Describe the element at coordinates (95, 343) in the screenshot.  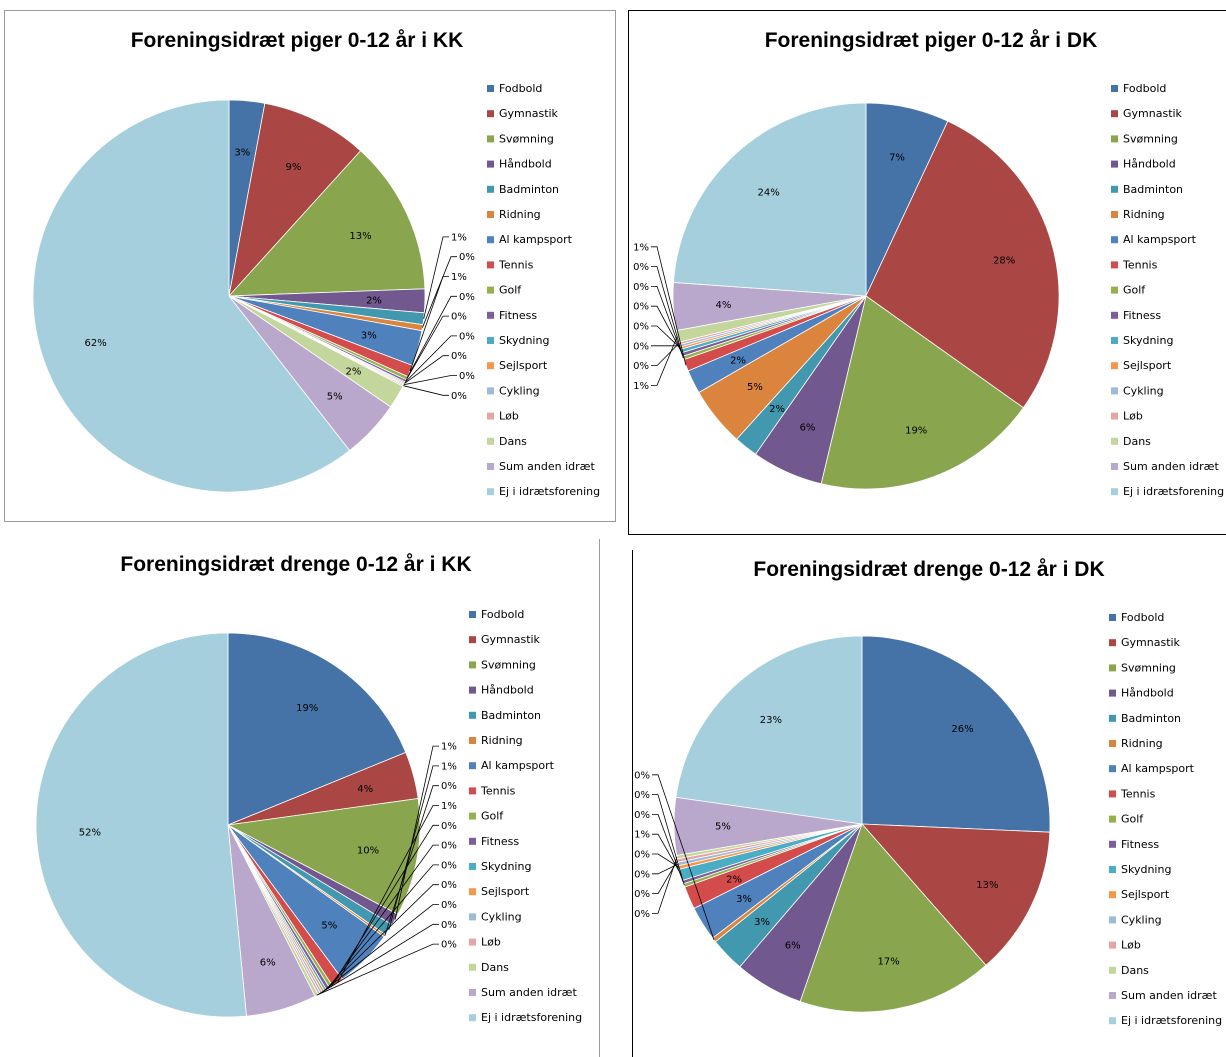
I see `data-label-ej-i-idraetsforening: 62%` at that location.